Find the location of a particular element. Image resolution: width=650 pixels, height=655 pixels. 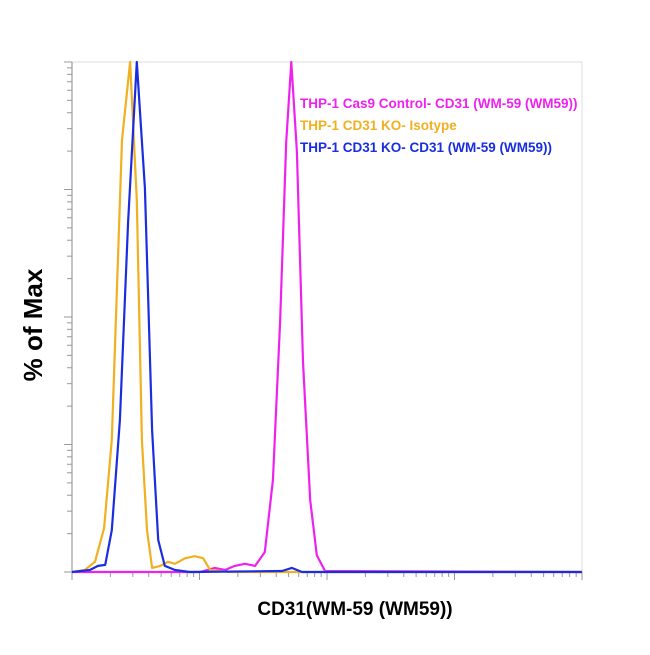

legend-entry: THP-1 CD31 KO- CD31 (WM-59 (WM59)) is located at coordinates (426, 147).